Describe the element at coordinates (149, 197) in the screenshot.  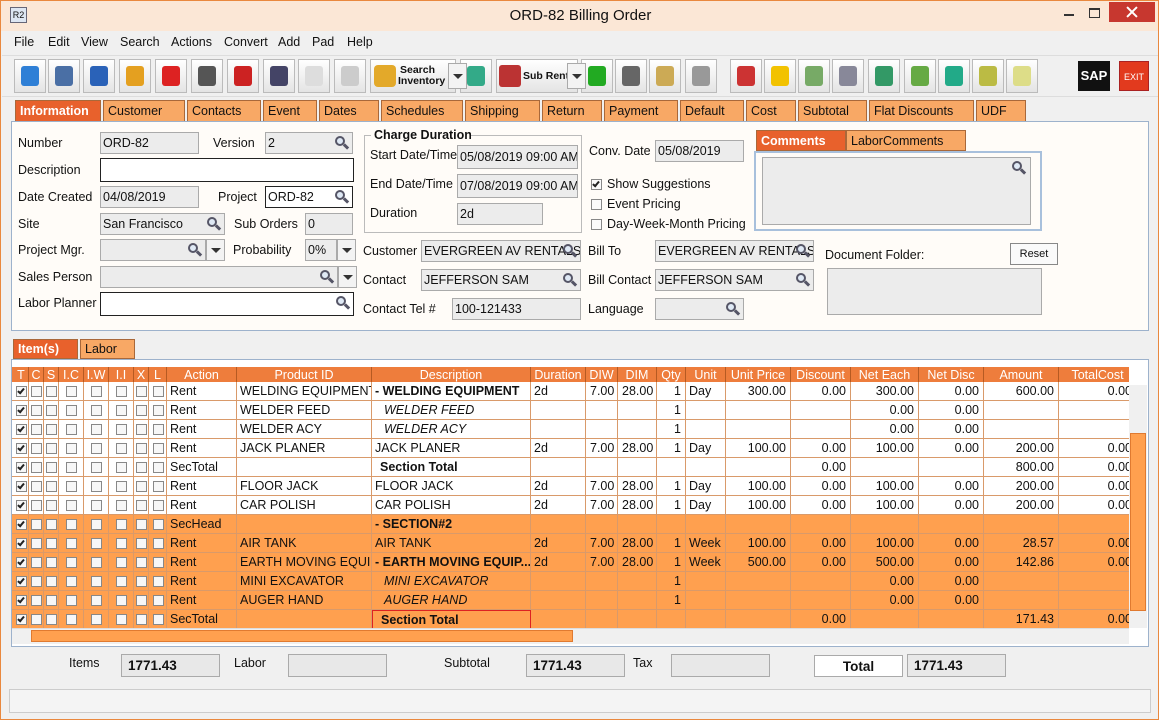
I see `text-input: 04/08/2019` at that location.